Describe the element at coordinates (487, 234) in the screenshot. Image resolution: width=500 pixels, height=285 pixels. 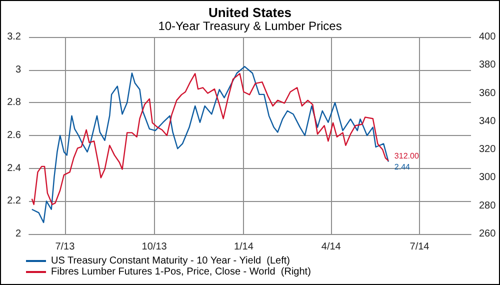
I see `y2-tick-label: 260` at that location.